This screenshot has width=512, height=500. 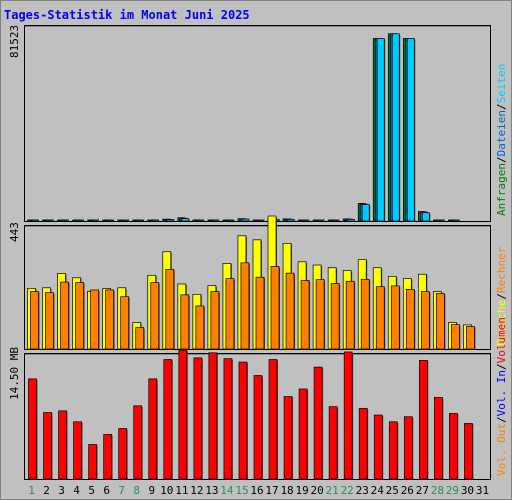 What do you see at coordinates (501, 140) in the screenshot?
I see `legend-group-1: Anfragen/Dateien/Seiten` at bounding box center [501, 140].